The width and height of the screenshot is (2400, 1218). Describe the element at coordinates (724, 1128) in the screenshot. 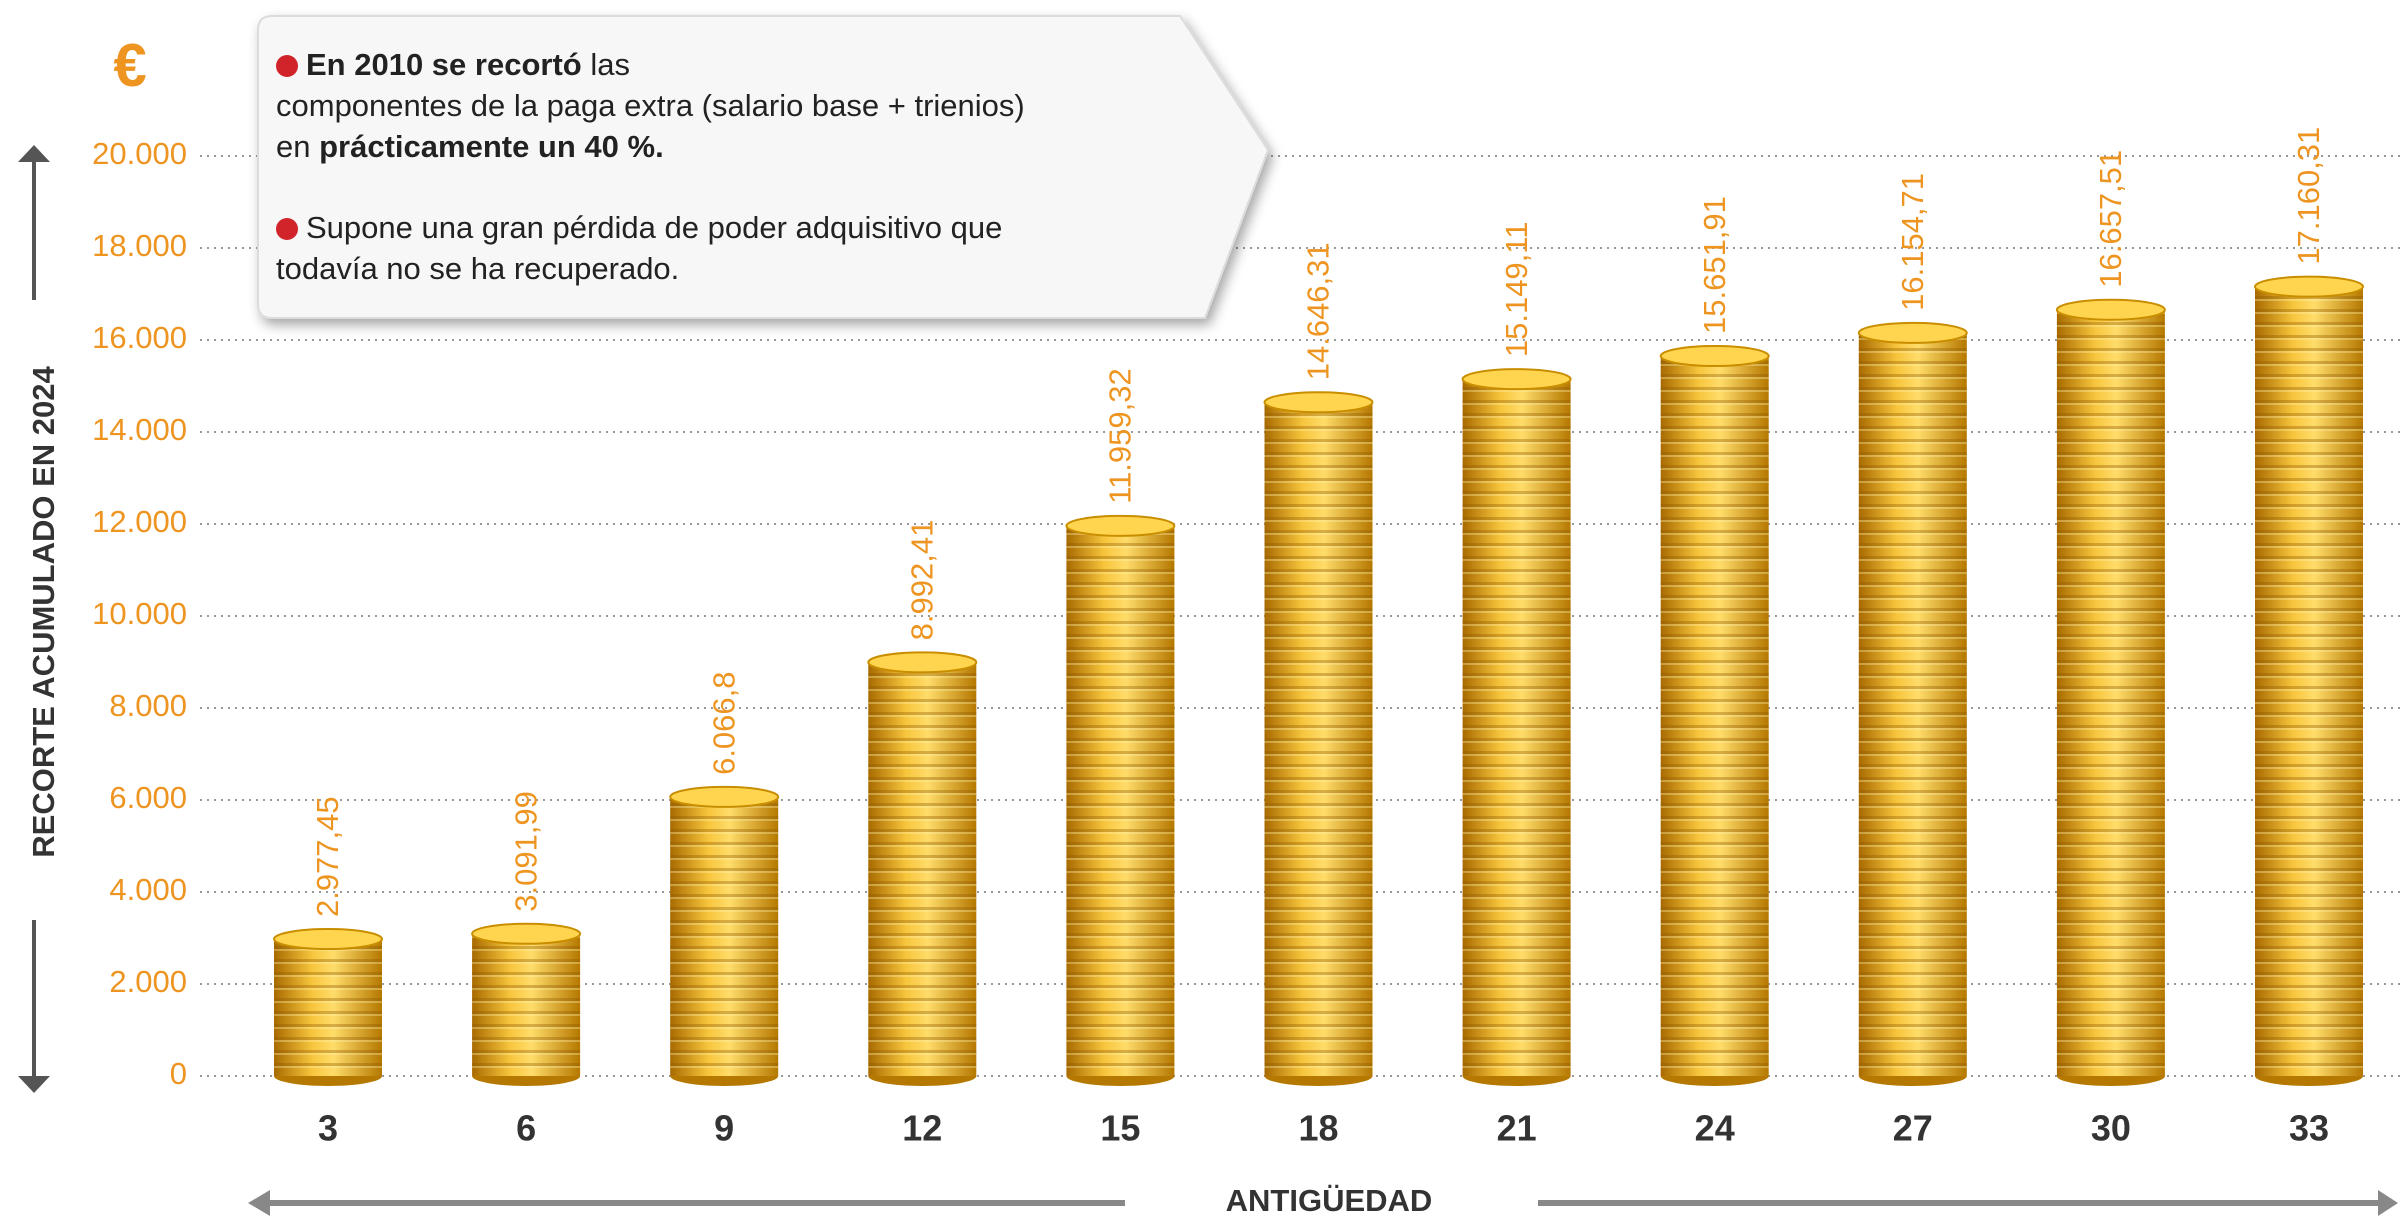

I see `x-tick-label: 9` at that location.